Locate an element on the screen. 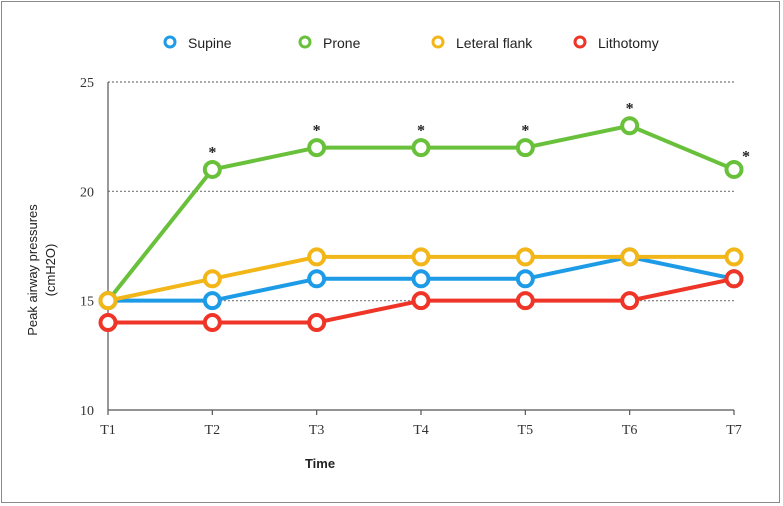 This screenshot has width=783, height=506. x-ticks: T1 T2 T3 T4 T5 T6 T7 is located at coordinates (421, 424).